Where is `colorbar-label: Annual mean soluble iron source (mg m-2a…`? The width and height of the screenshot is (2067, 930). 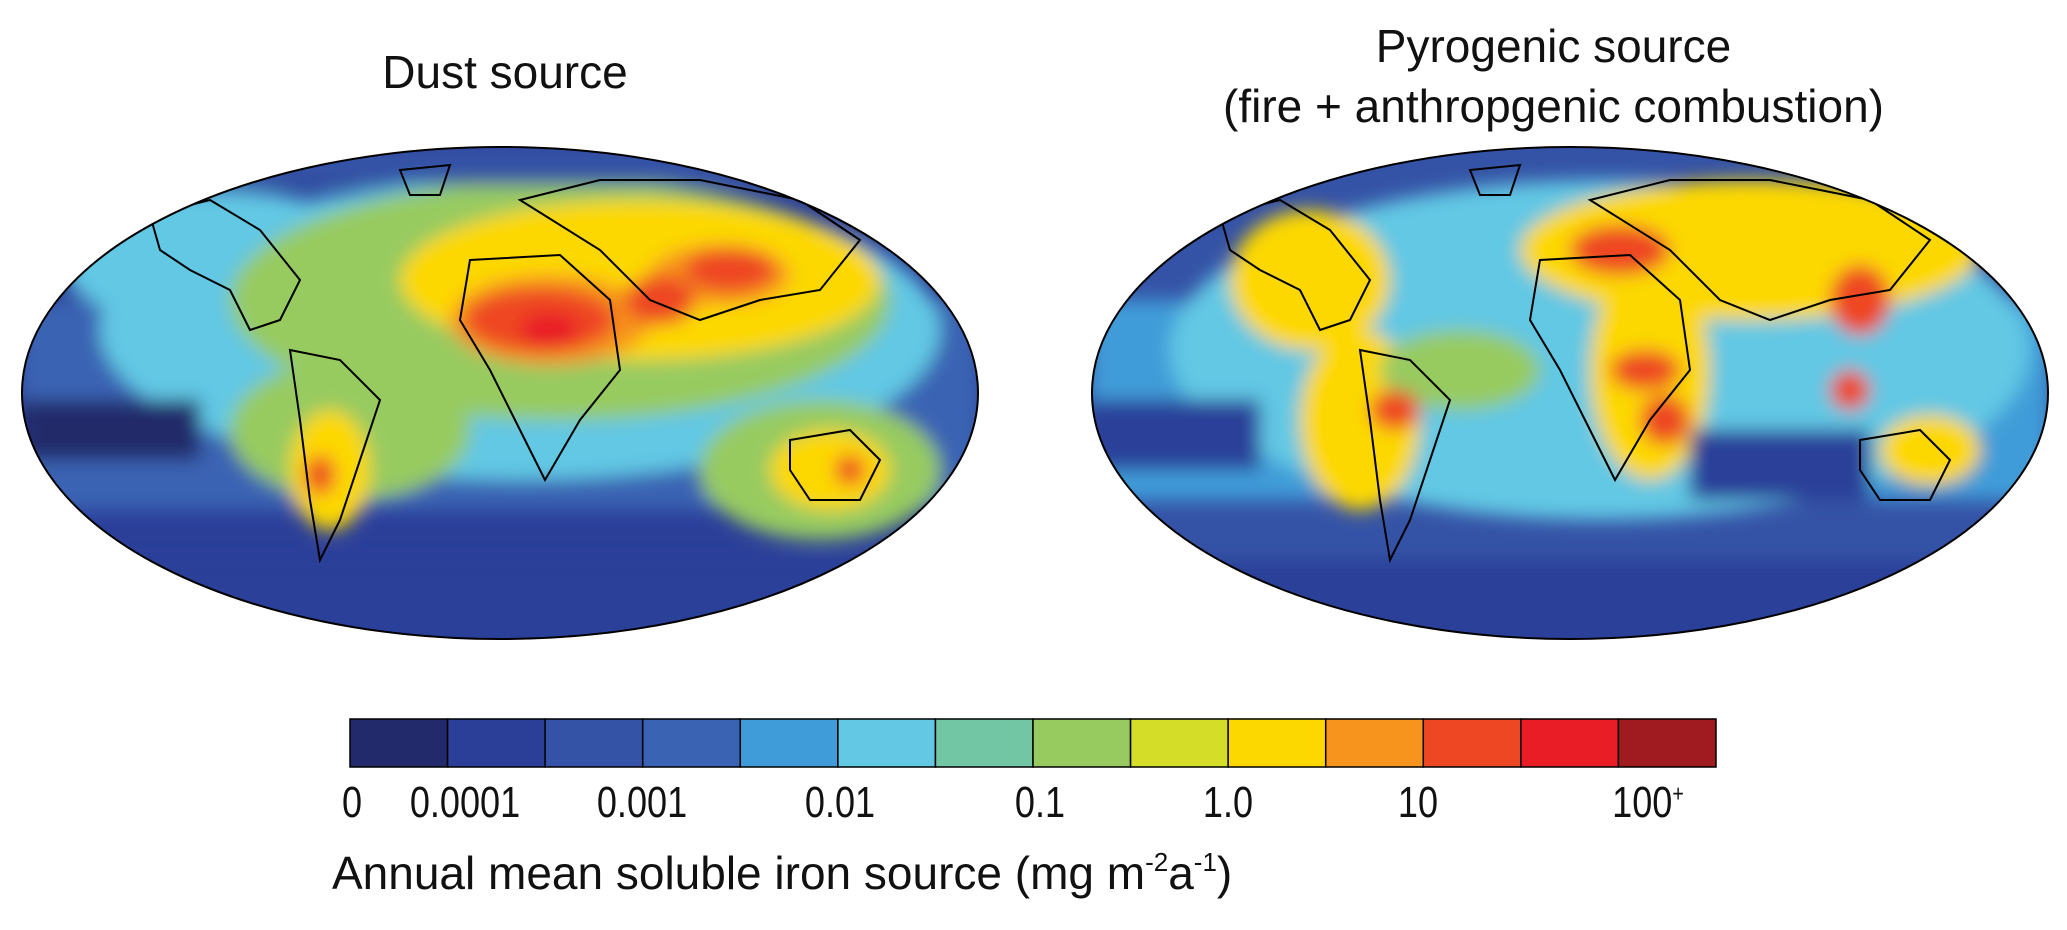
colorbar-label: Annual mean soluble iron source (mg m-2a… is located at coordinates (782, 873).